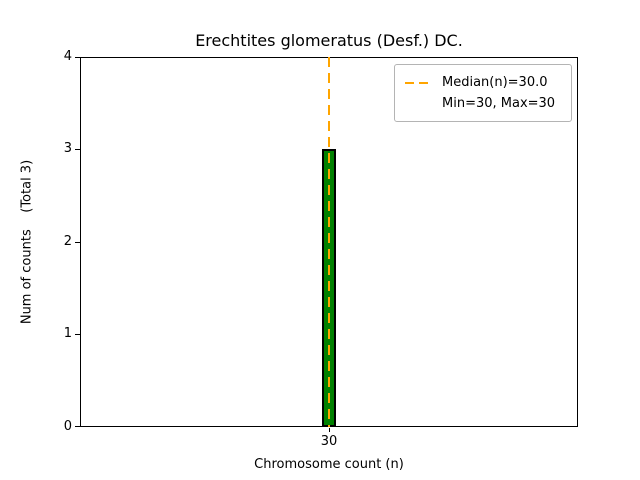 Image resolution: width=640 pixels, height=480 pixels. What do you see at coordinates (329, 441) in the screenshot?
I see `x-tick-label: 30` at bounding box center [329, 441].